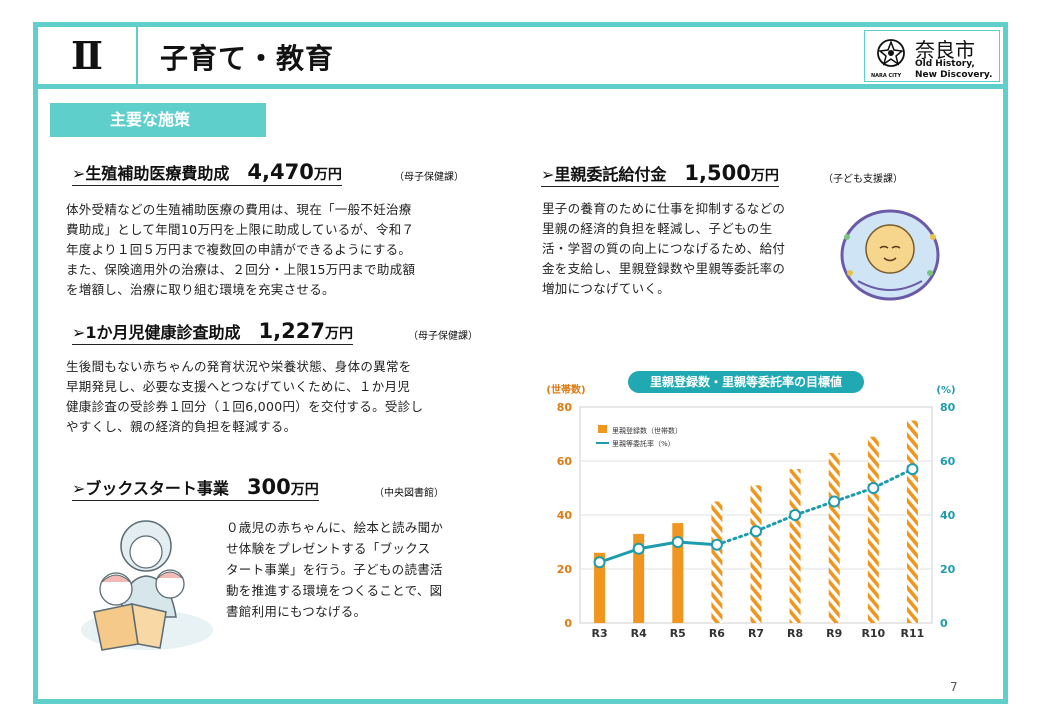 The image size is (1040, 720). Describe the element at coordinates (565, 569) in the screenshot. I see `y-left-tick-label: 20` at that location.